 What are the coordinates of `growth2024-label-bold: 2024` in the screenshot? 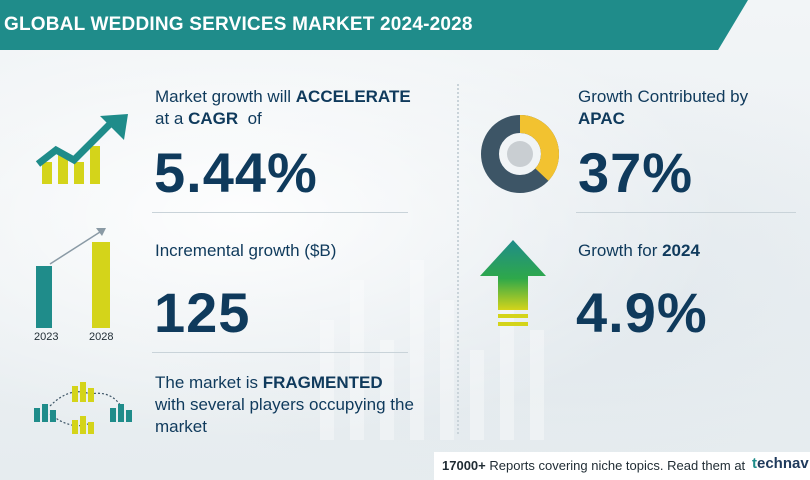 It's located at (681, 250).